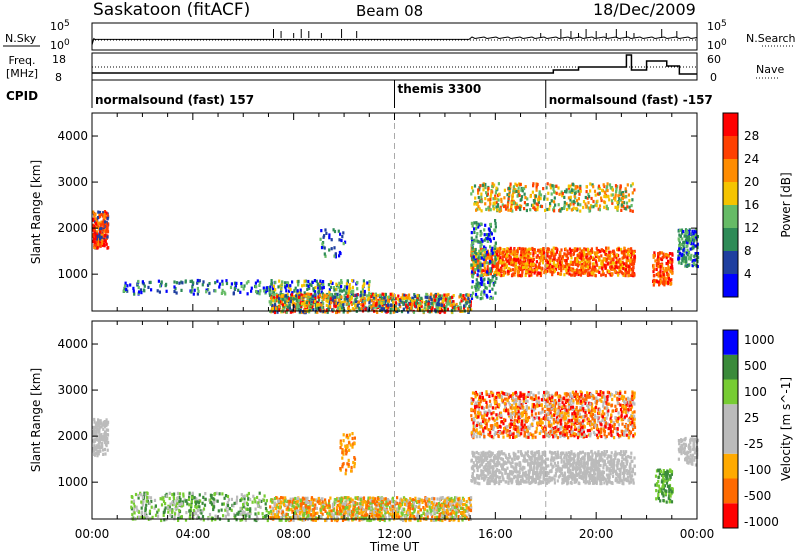 The height and width of the screenshot is (554, 800). I want to click on freq-series-line, so click(394, 64).